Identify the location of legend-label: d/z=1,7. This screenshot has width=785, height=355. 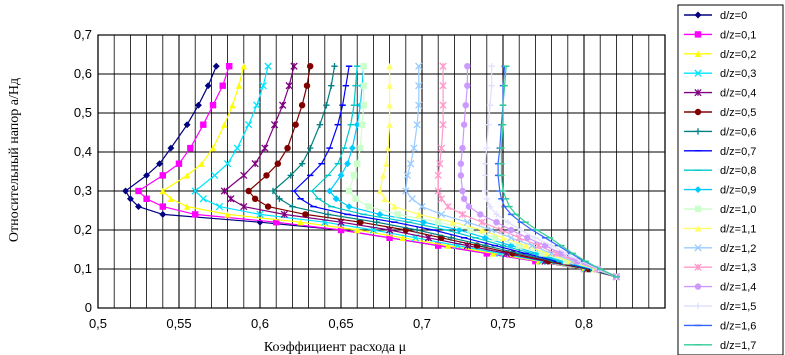
(738, 346).